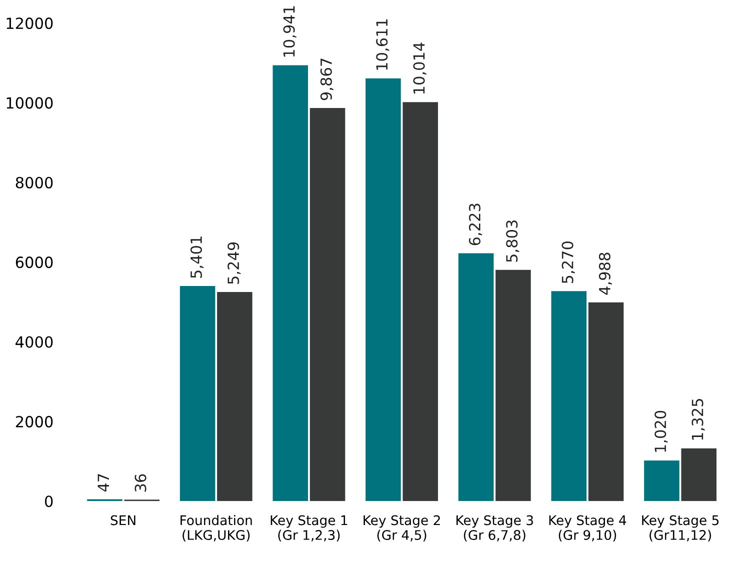  I want to click on y-tick-label: 10000, so click(29, 103).